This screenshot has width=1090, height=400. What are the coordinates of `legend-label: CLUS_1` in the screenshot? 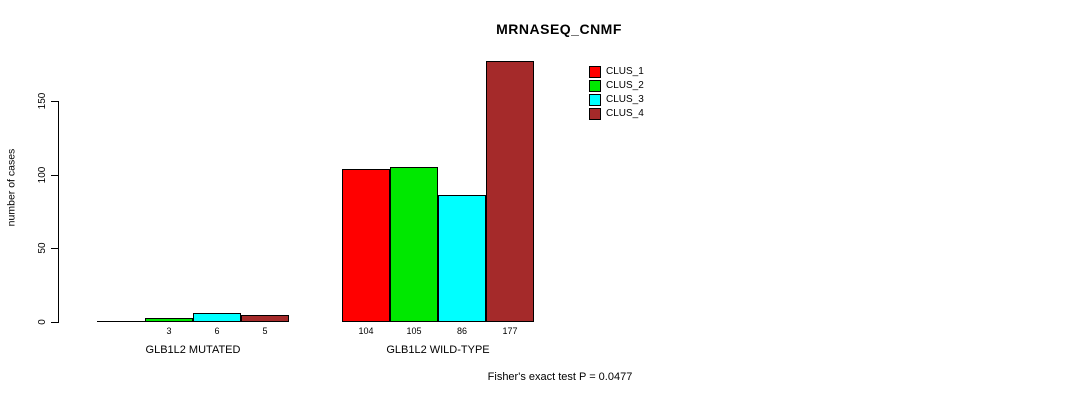 It's located at (625, 71).